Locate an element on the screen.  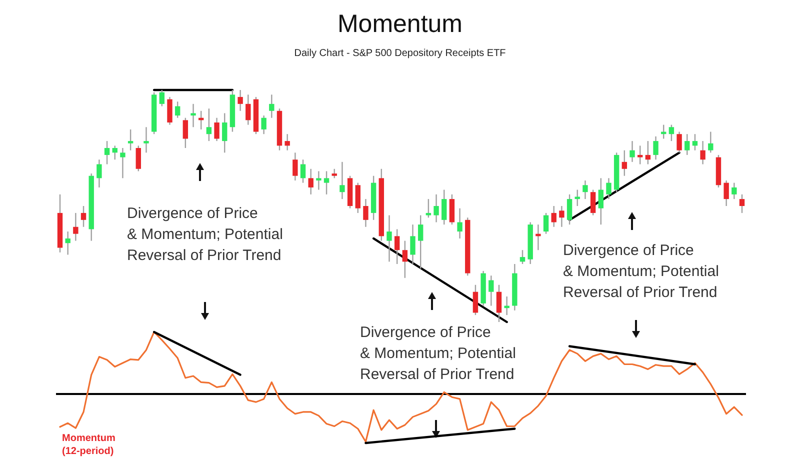
chart-title: Momentum is located at coordinates (400, 24).